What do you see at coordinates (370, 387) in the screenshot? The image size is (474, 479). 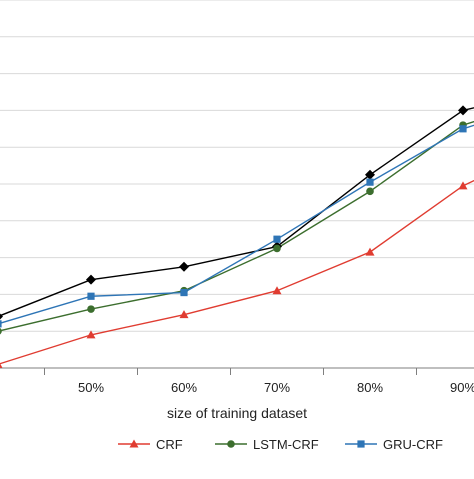 I see `x-tick-label: 80%` at bounding box center [370, 387].